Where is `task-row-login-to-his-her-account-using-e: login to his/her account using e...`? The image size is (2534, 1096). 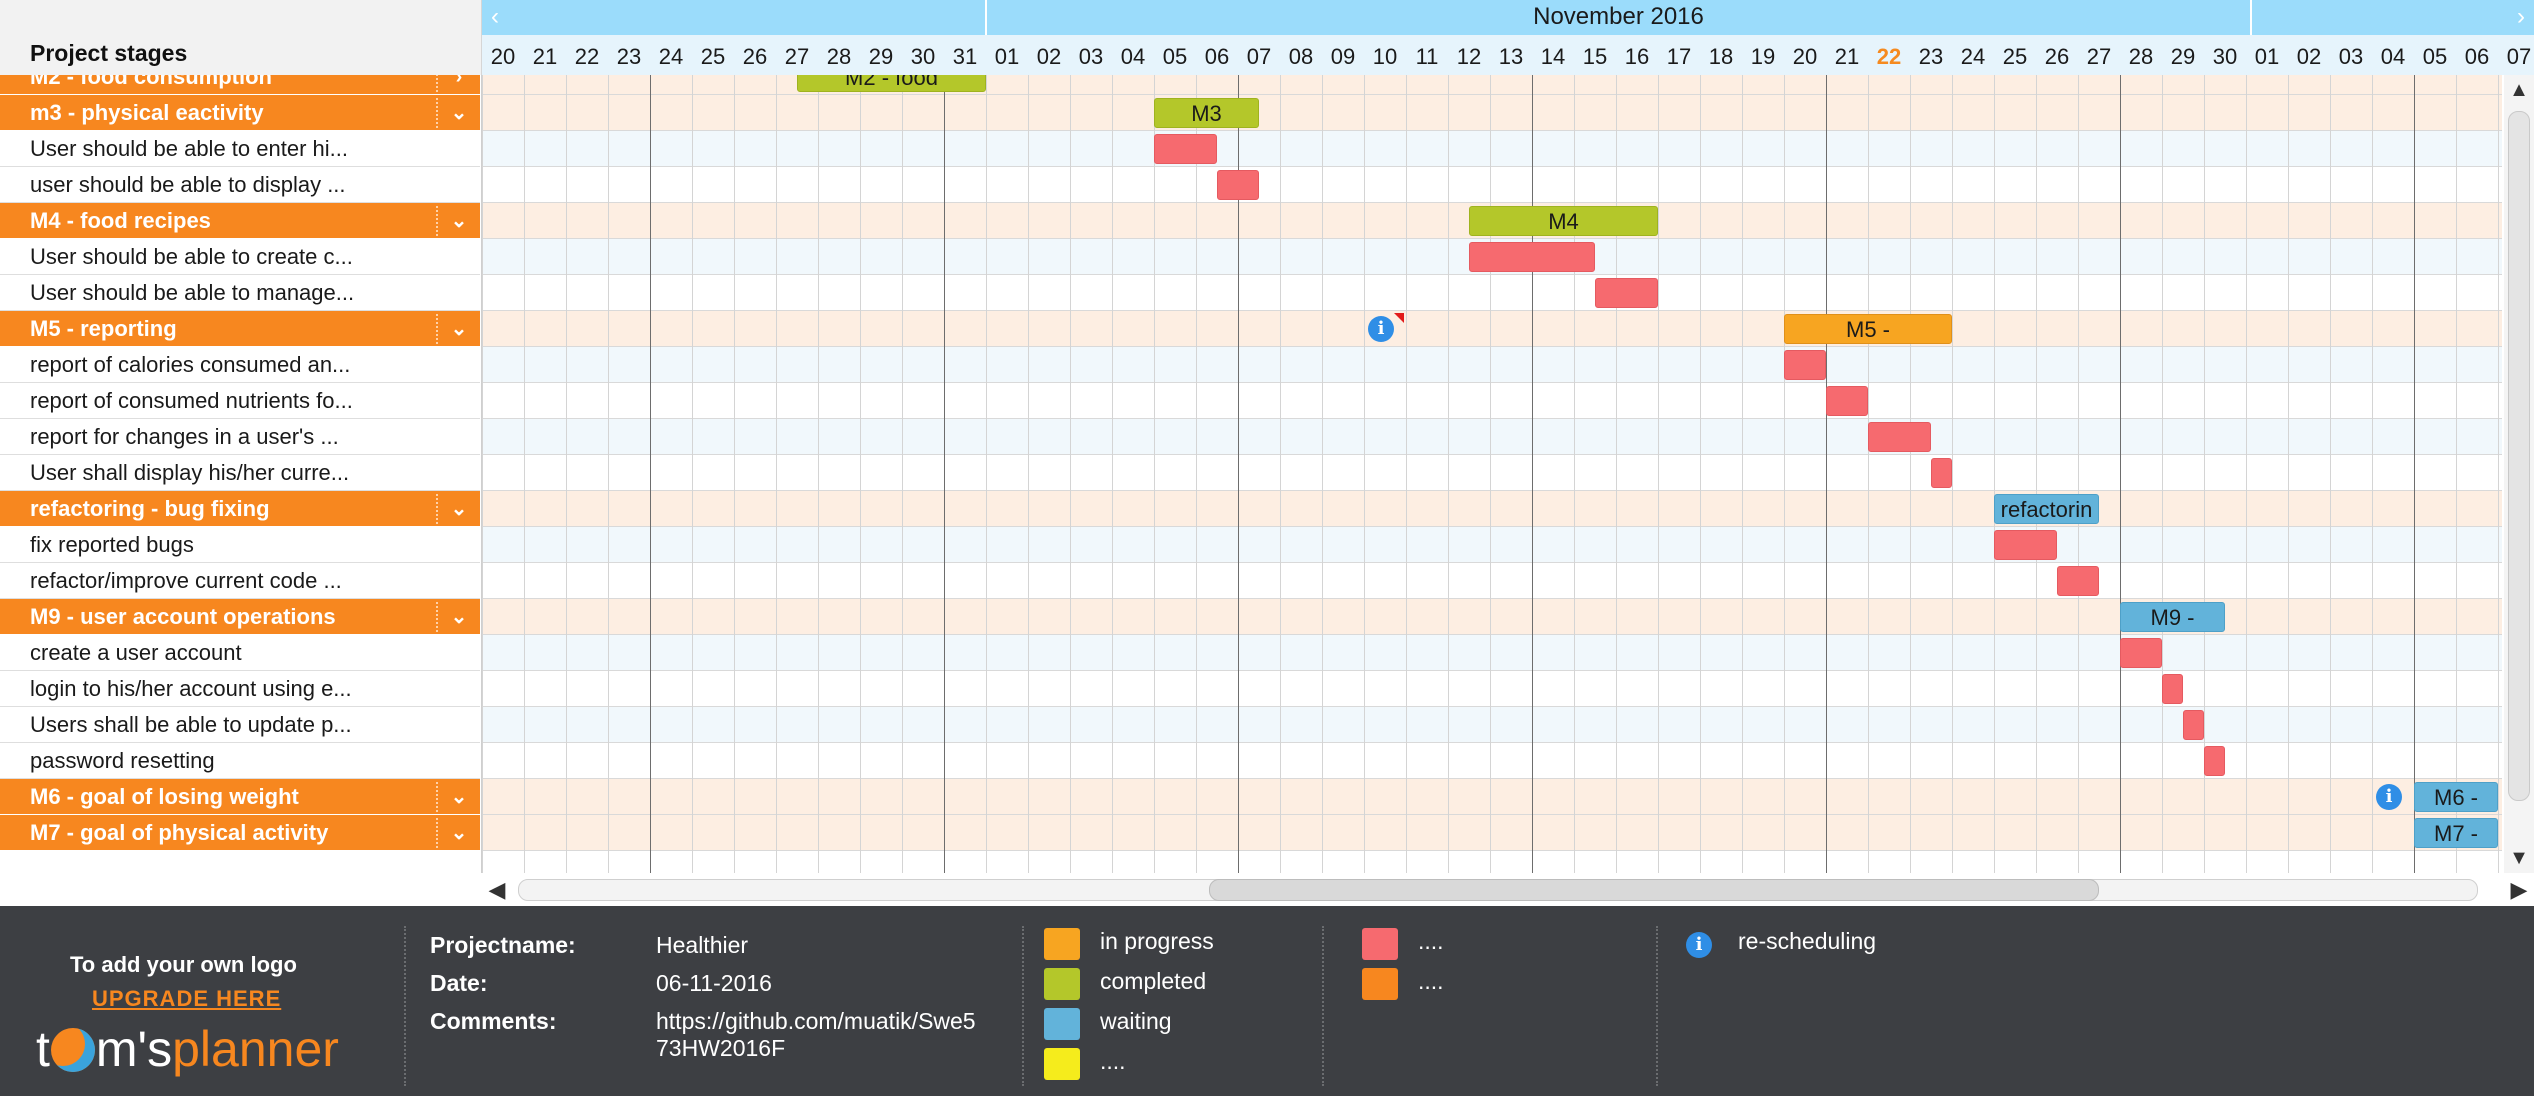
task-row-login-to-his-her-account-using-e: login to his/her account using e... is located at coordinates (240, 689).